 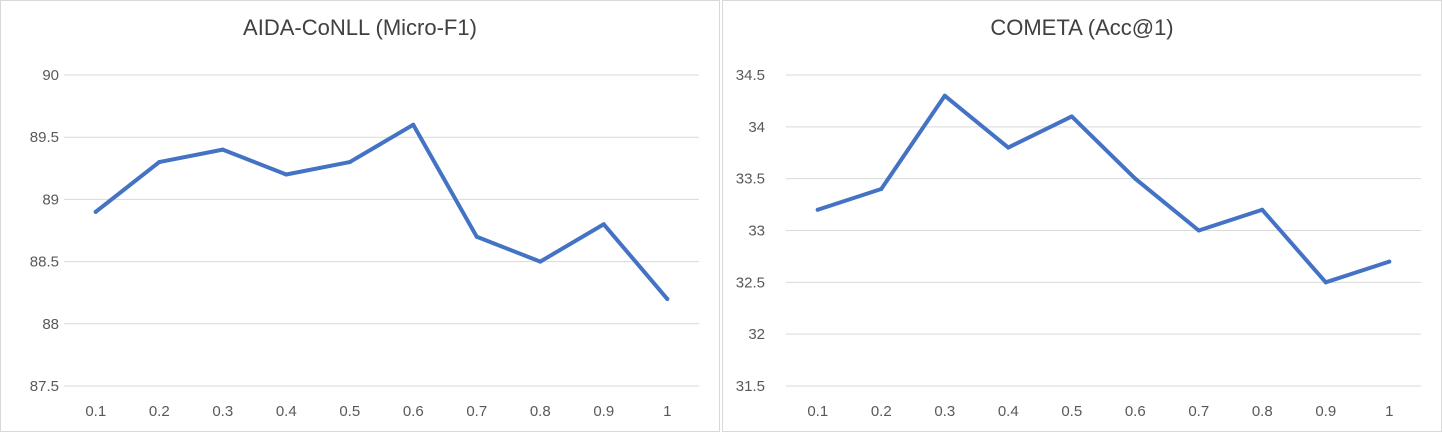 What do you see at coordinates (44, 262) in the screenshot?
I see `y-tick-label: 88.5` at bounding box center [44, 262].